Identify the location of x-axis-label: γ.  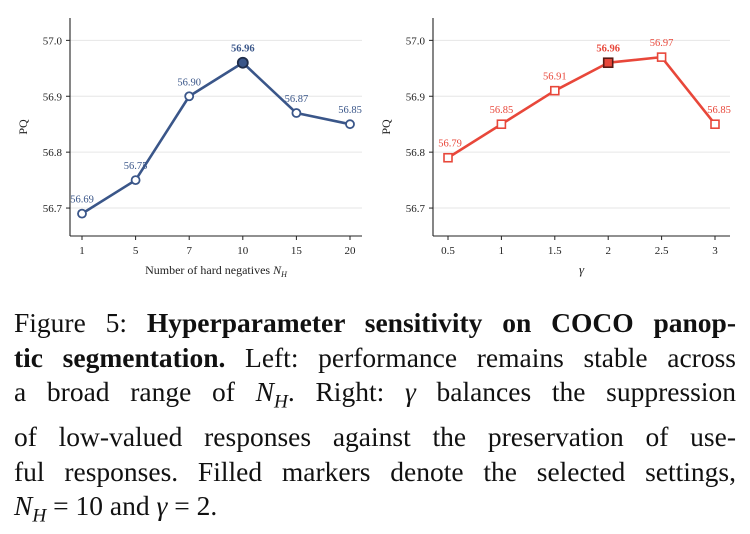
(582, 269).